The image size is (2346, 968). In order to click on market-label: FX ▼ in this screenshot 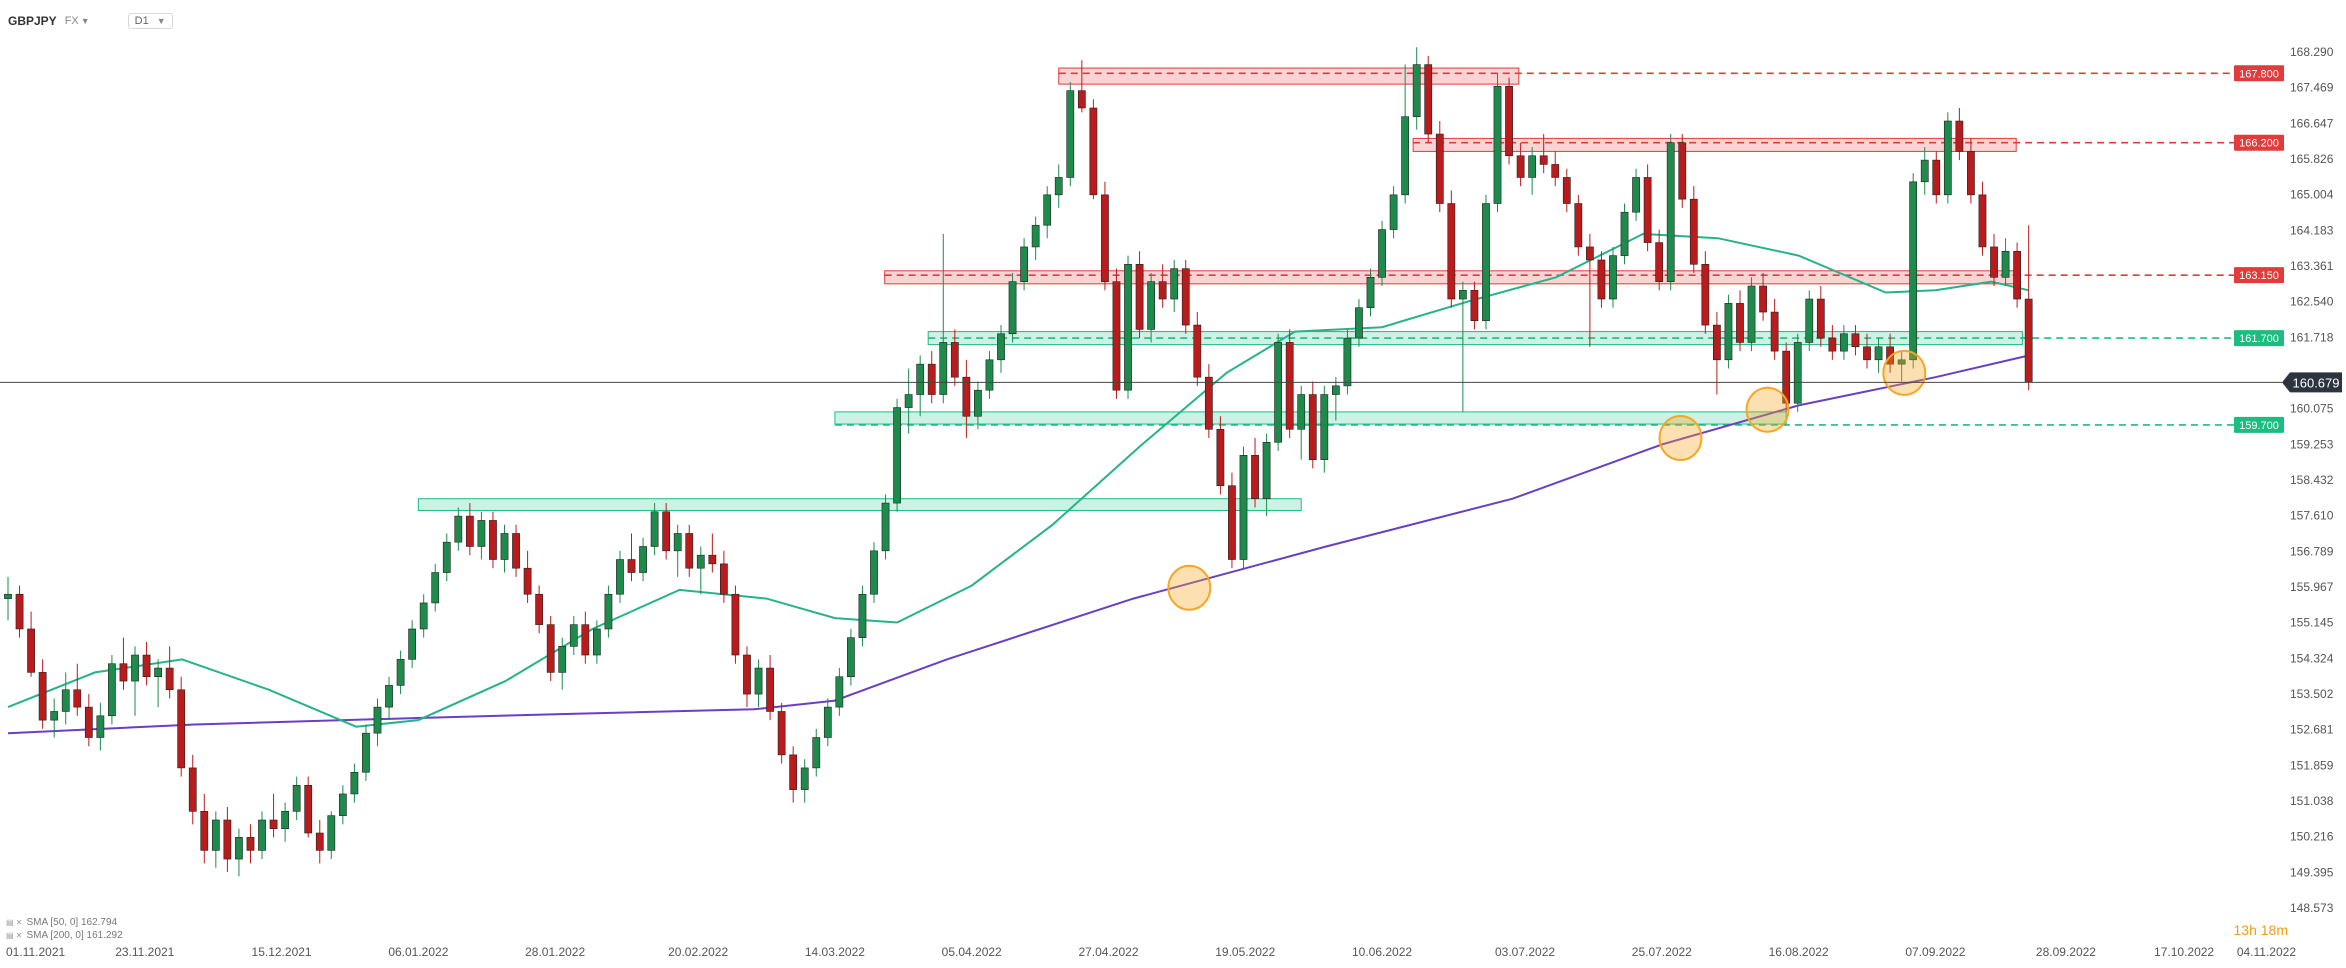, I will do `click(77, 21)`.